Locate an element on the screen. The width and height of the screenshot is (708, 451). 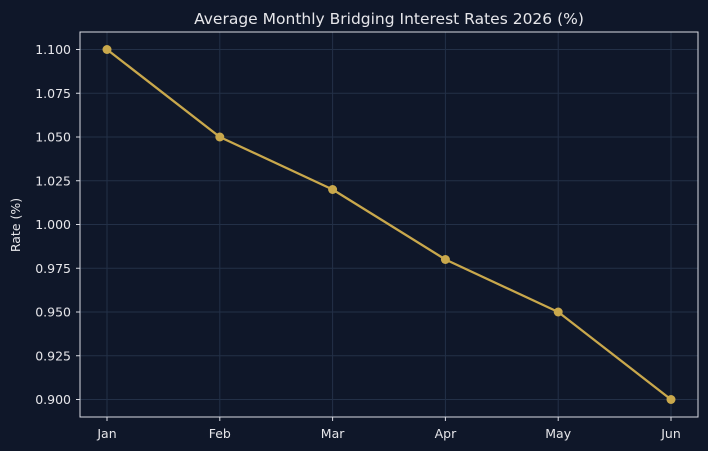
x-tick-label: May is located at coordinates (558, 433).